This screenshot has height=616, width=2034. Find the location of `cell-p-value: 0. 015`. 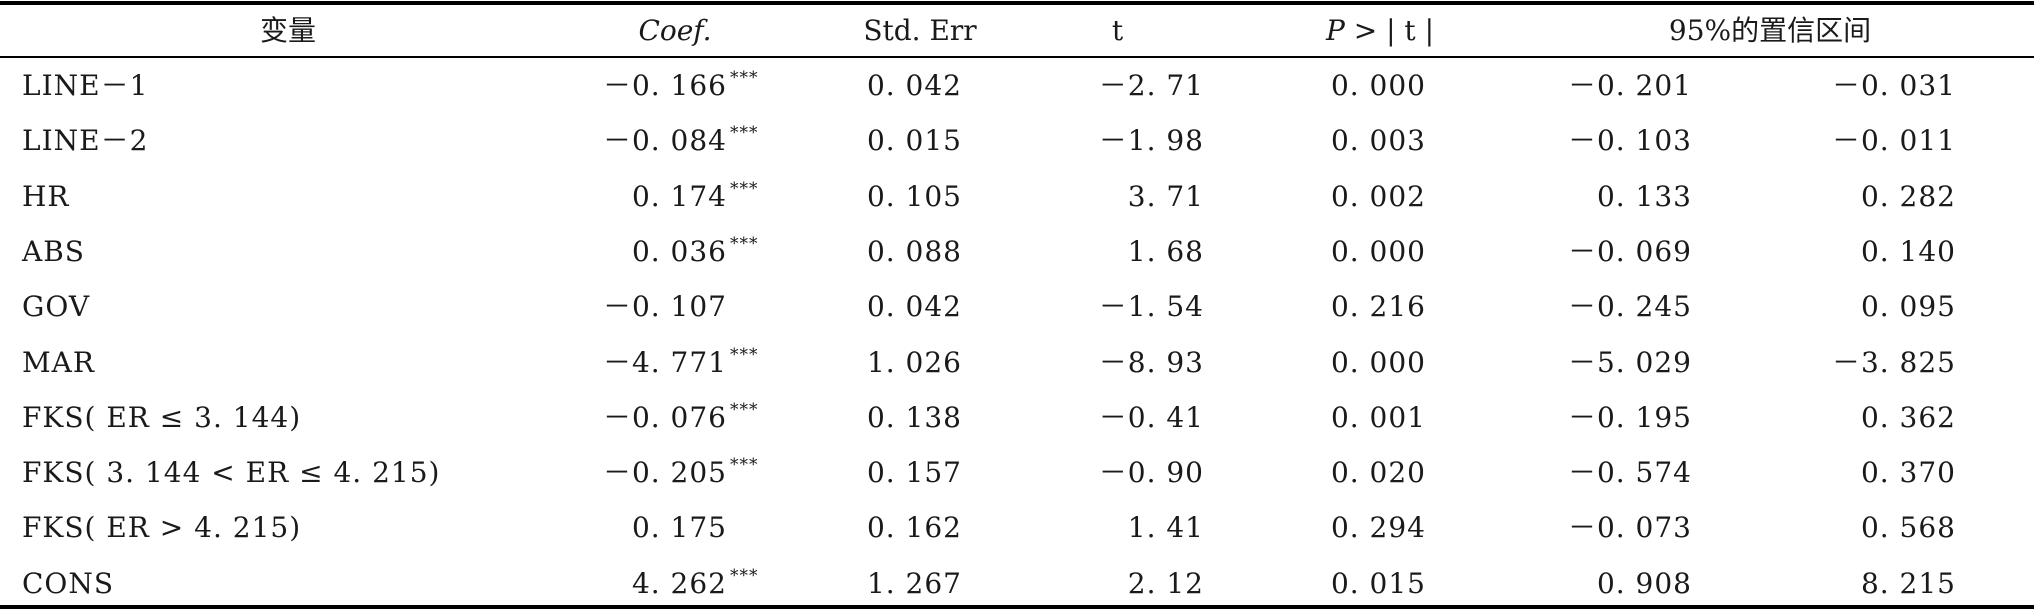

cell-p-value: 0. 015 is located at coordinates (1378, 583).